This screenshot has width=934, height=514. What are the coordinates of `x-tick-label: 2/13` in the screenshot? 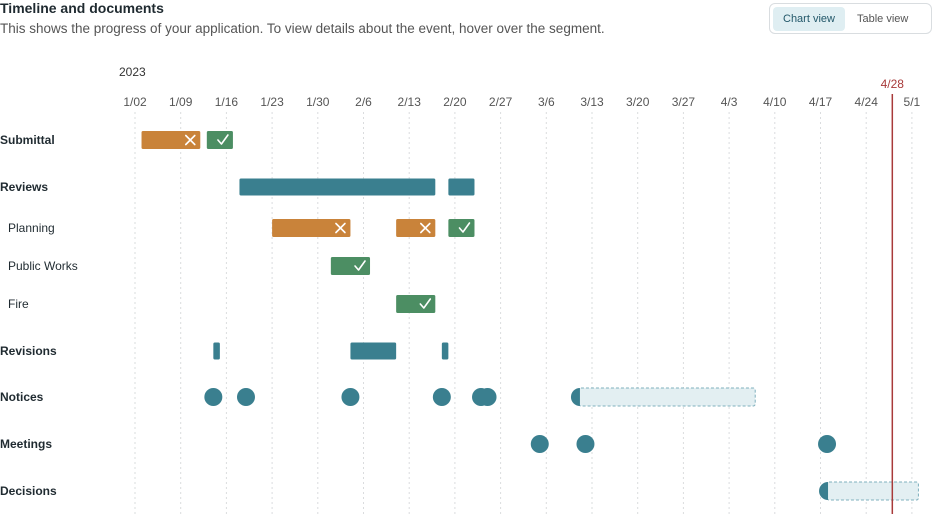 It's located at (410, 102).